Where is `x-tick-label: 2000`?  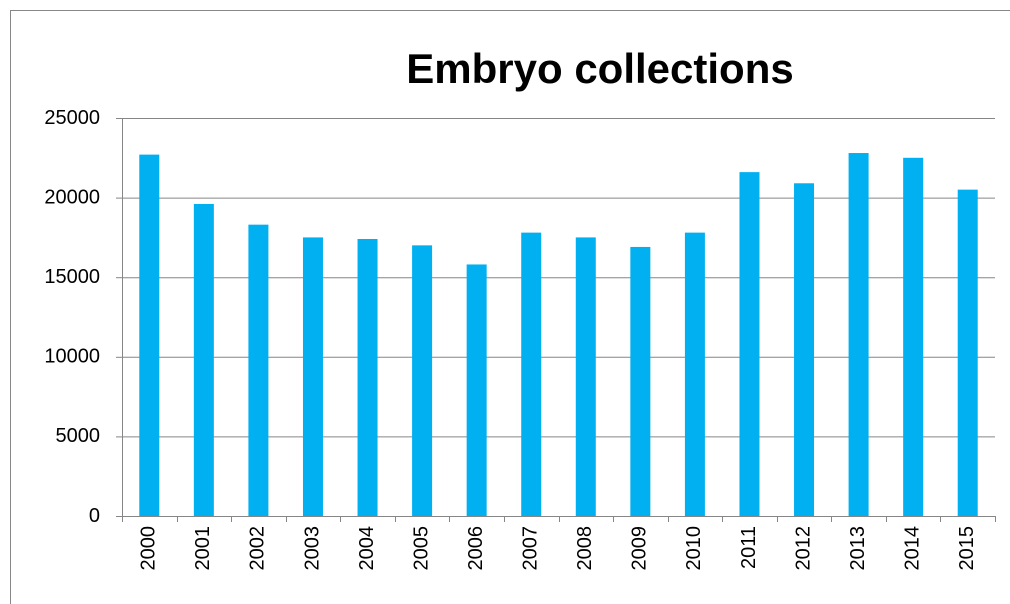 x-tick-label: 2000 is located at coordinates (149, 548).